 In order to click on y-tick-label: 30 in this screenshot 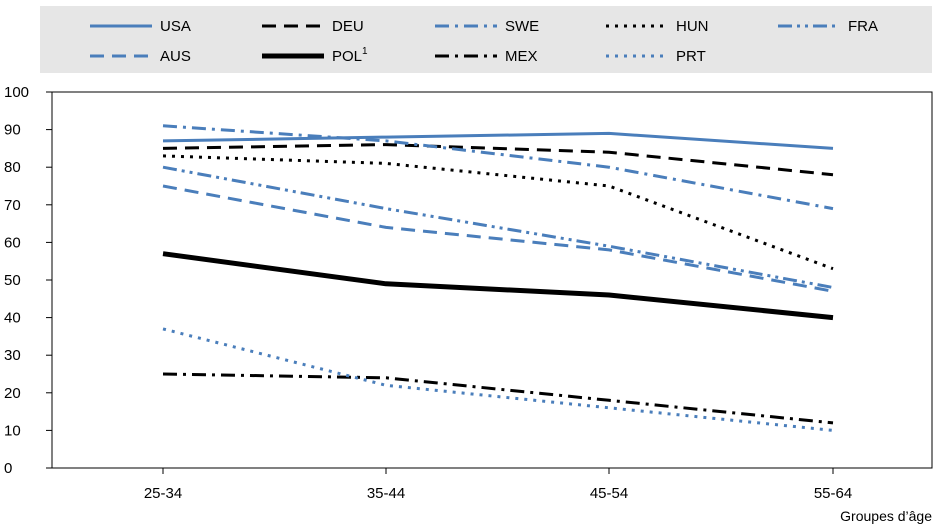, I will do `click(12, 355)`.